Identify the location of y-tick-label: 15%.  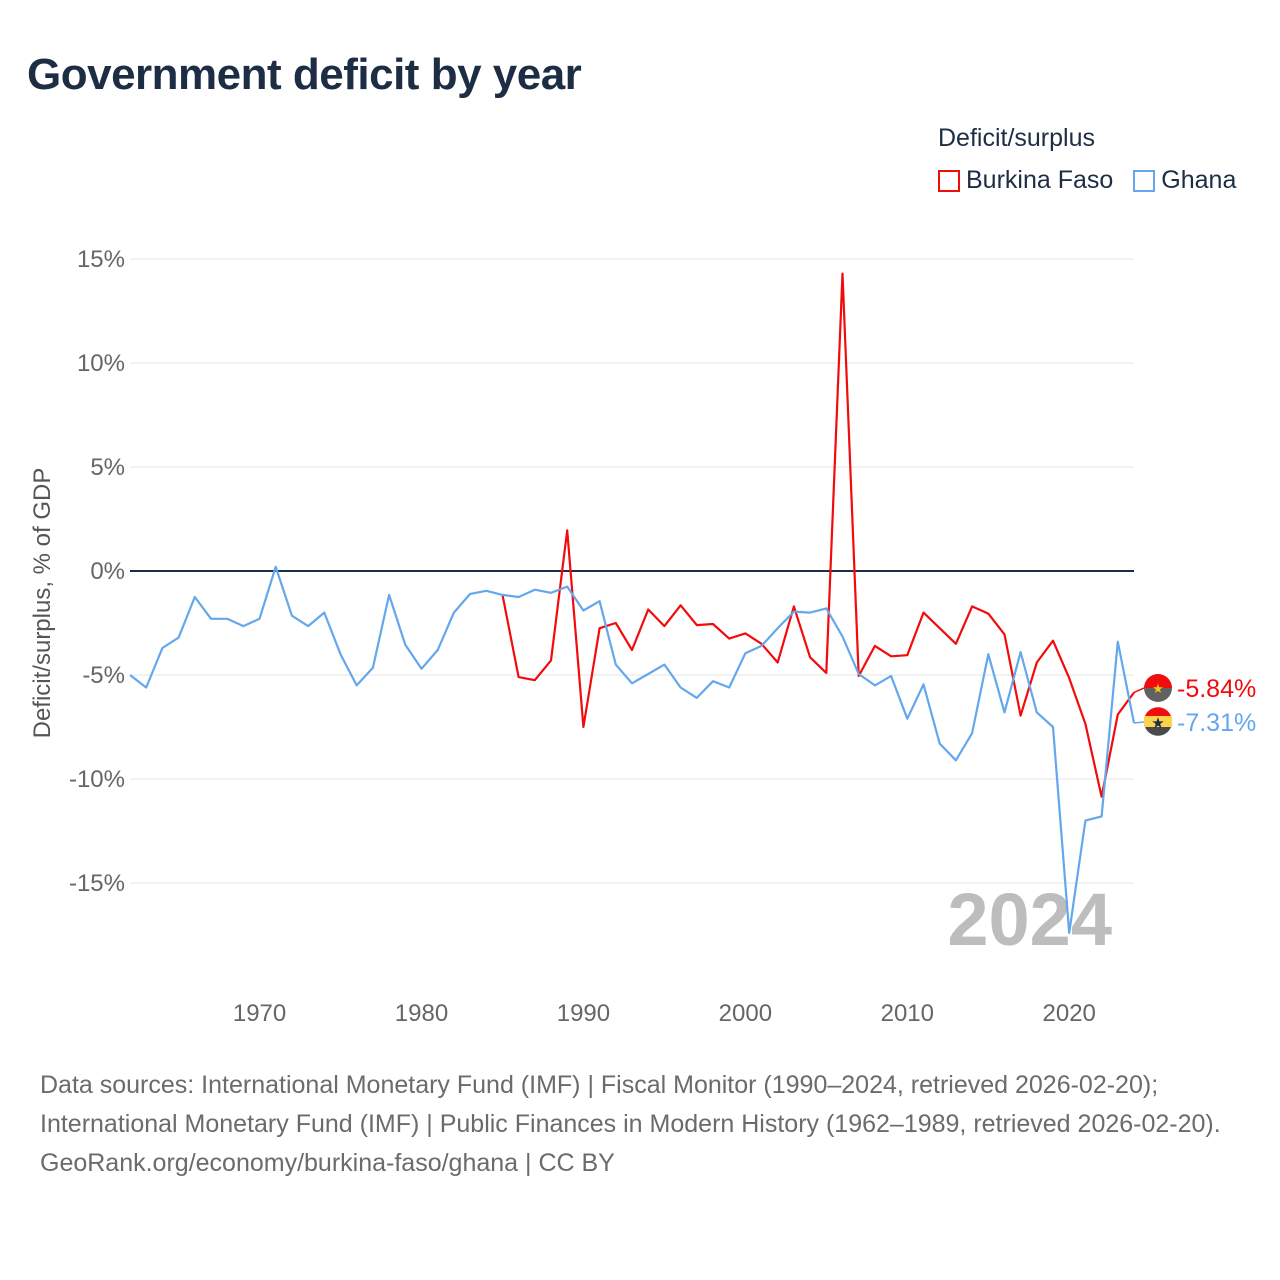
(101, 259).